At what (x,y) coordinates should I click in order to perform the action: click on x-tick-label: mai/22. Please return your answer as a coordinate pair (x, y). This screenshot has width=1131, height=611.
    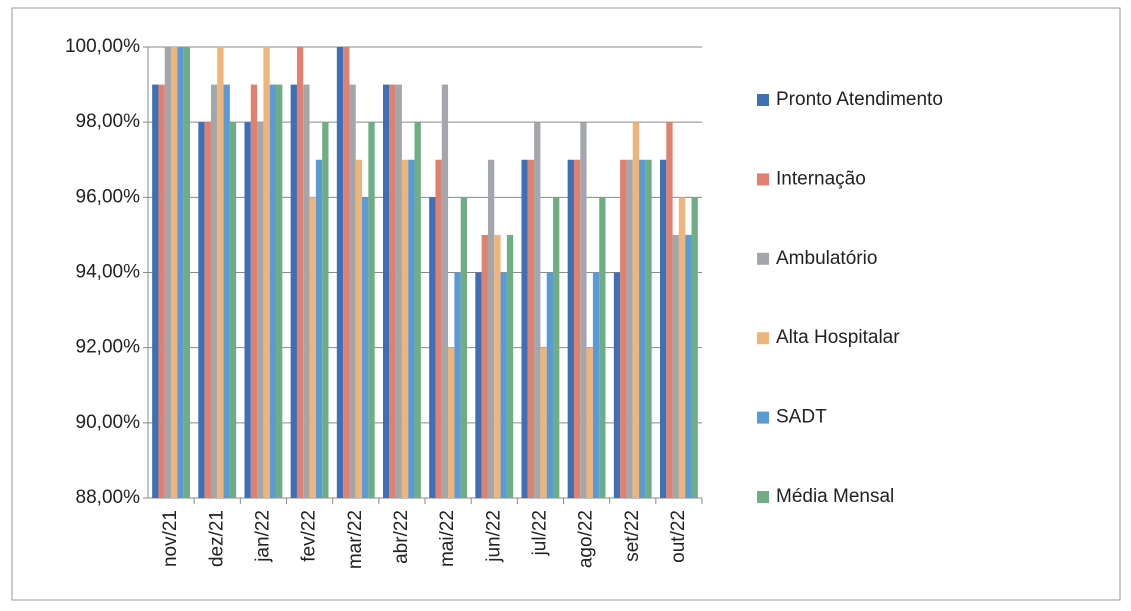
    Looking at the image, I should click on (447, 538).